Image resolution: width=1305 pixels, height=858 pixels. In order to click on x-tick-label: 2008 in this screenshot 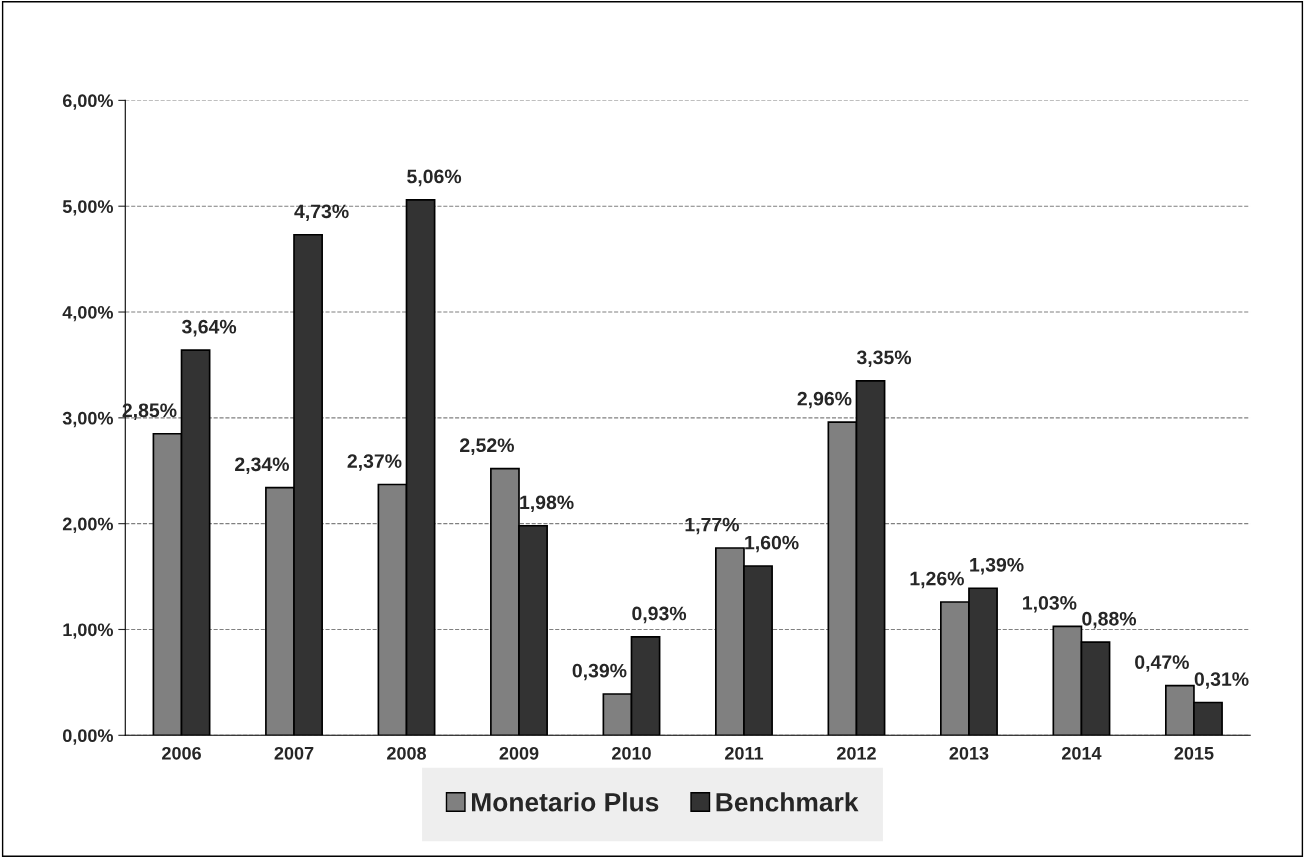, I will do `click(407, 753)`.